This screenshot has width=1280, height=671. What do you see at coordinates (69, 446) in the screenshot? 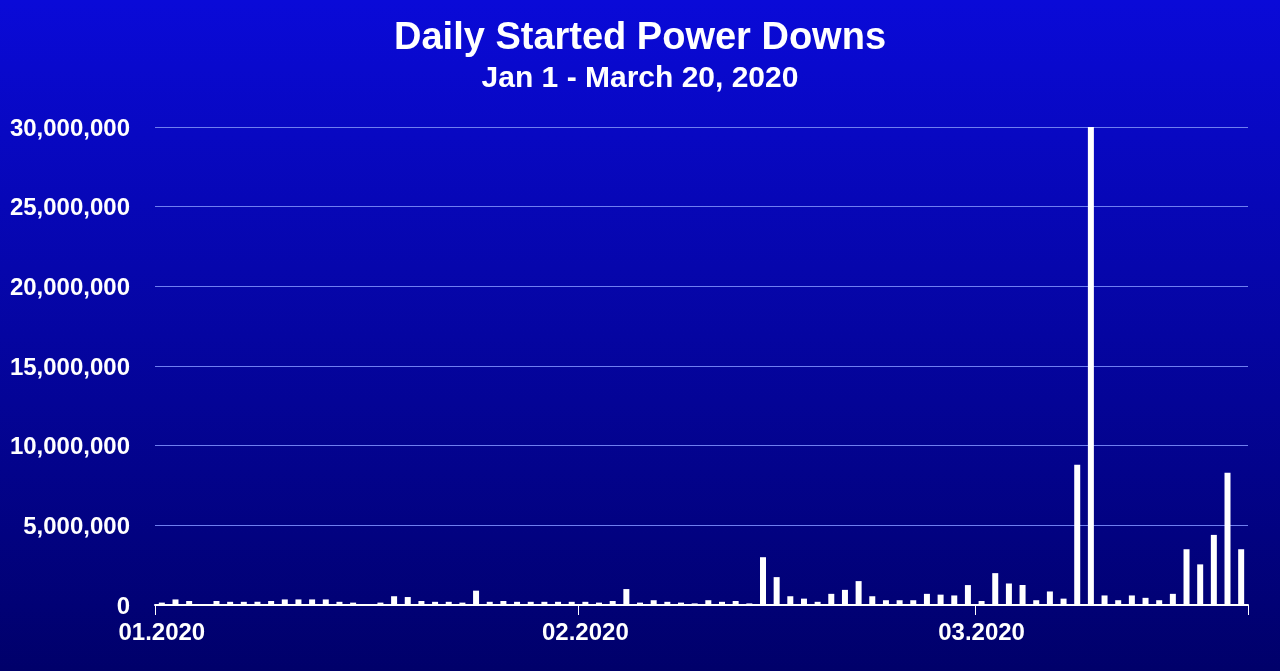
I see `y-tick-label: 10,000,000` at bounding box center [69, 446].